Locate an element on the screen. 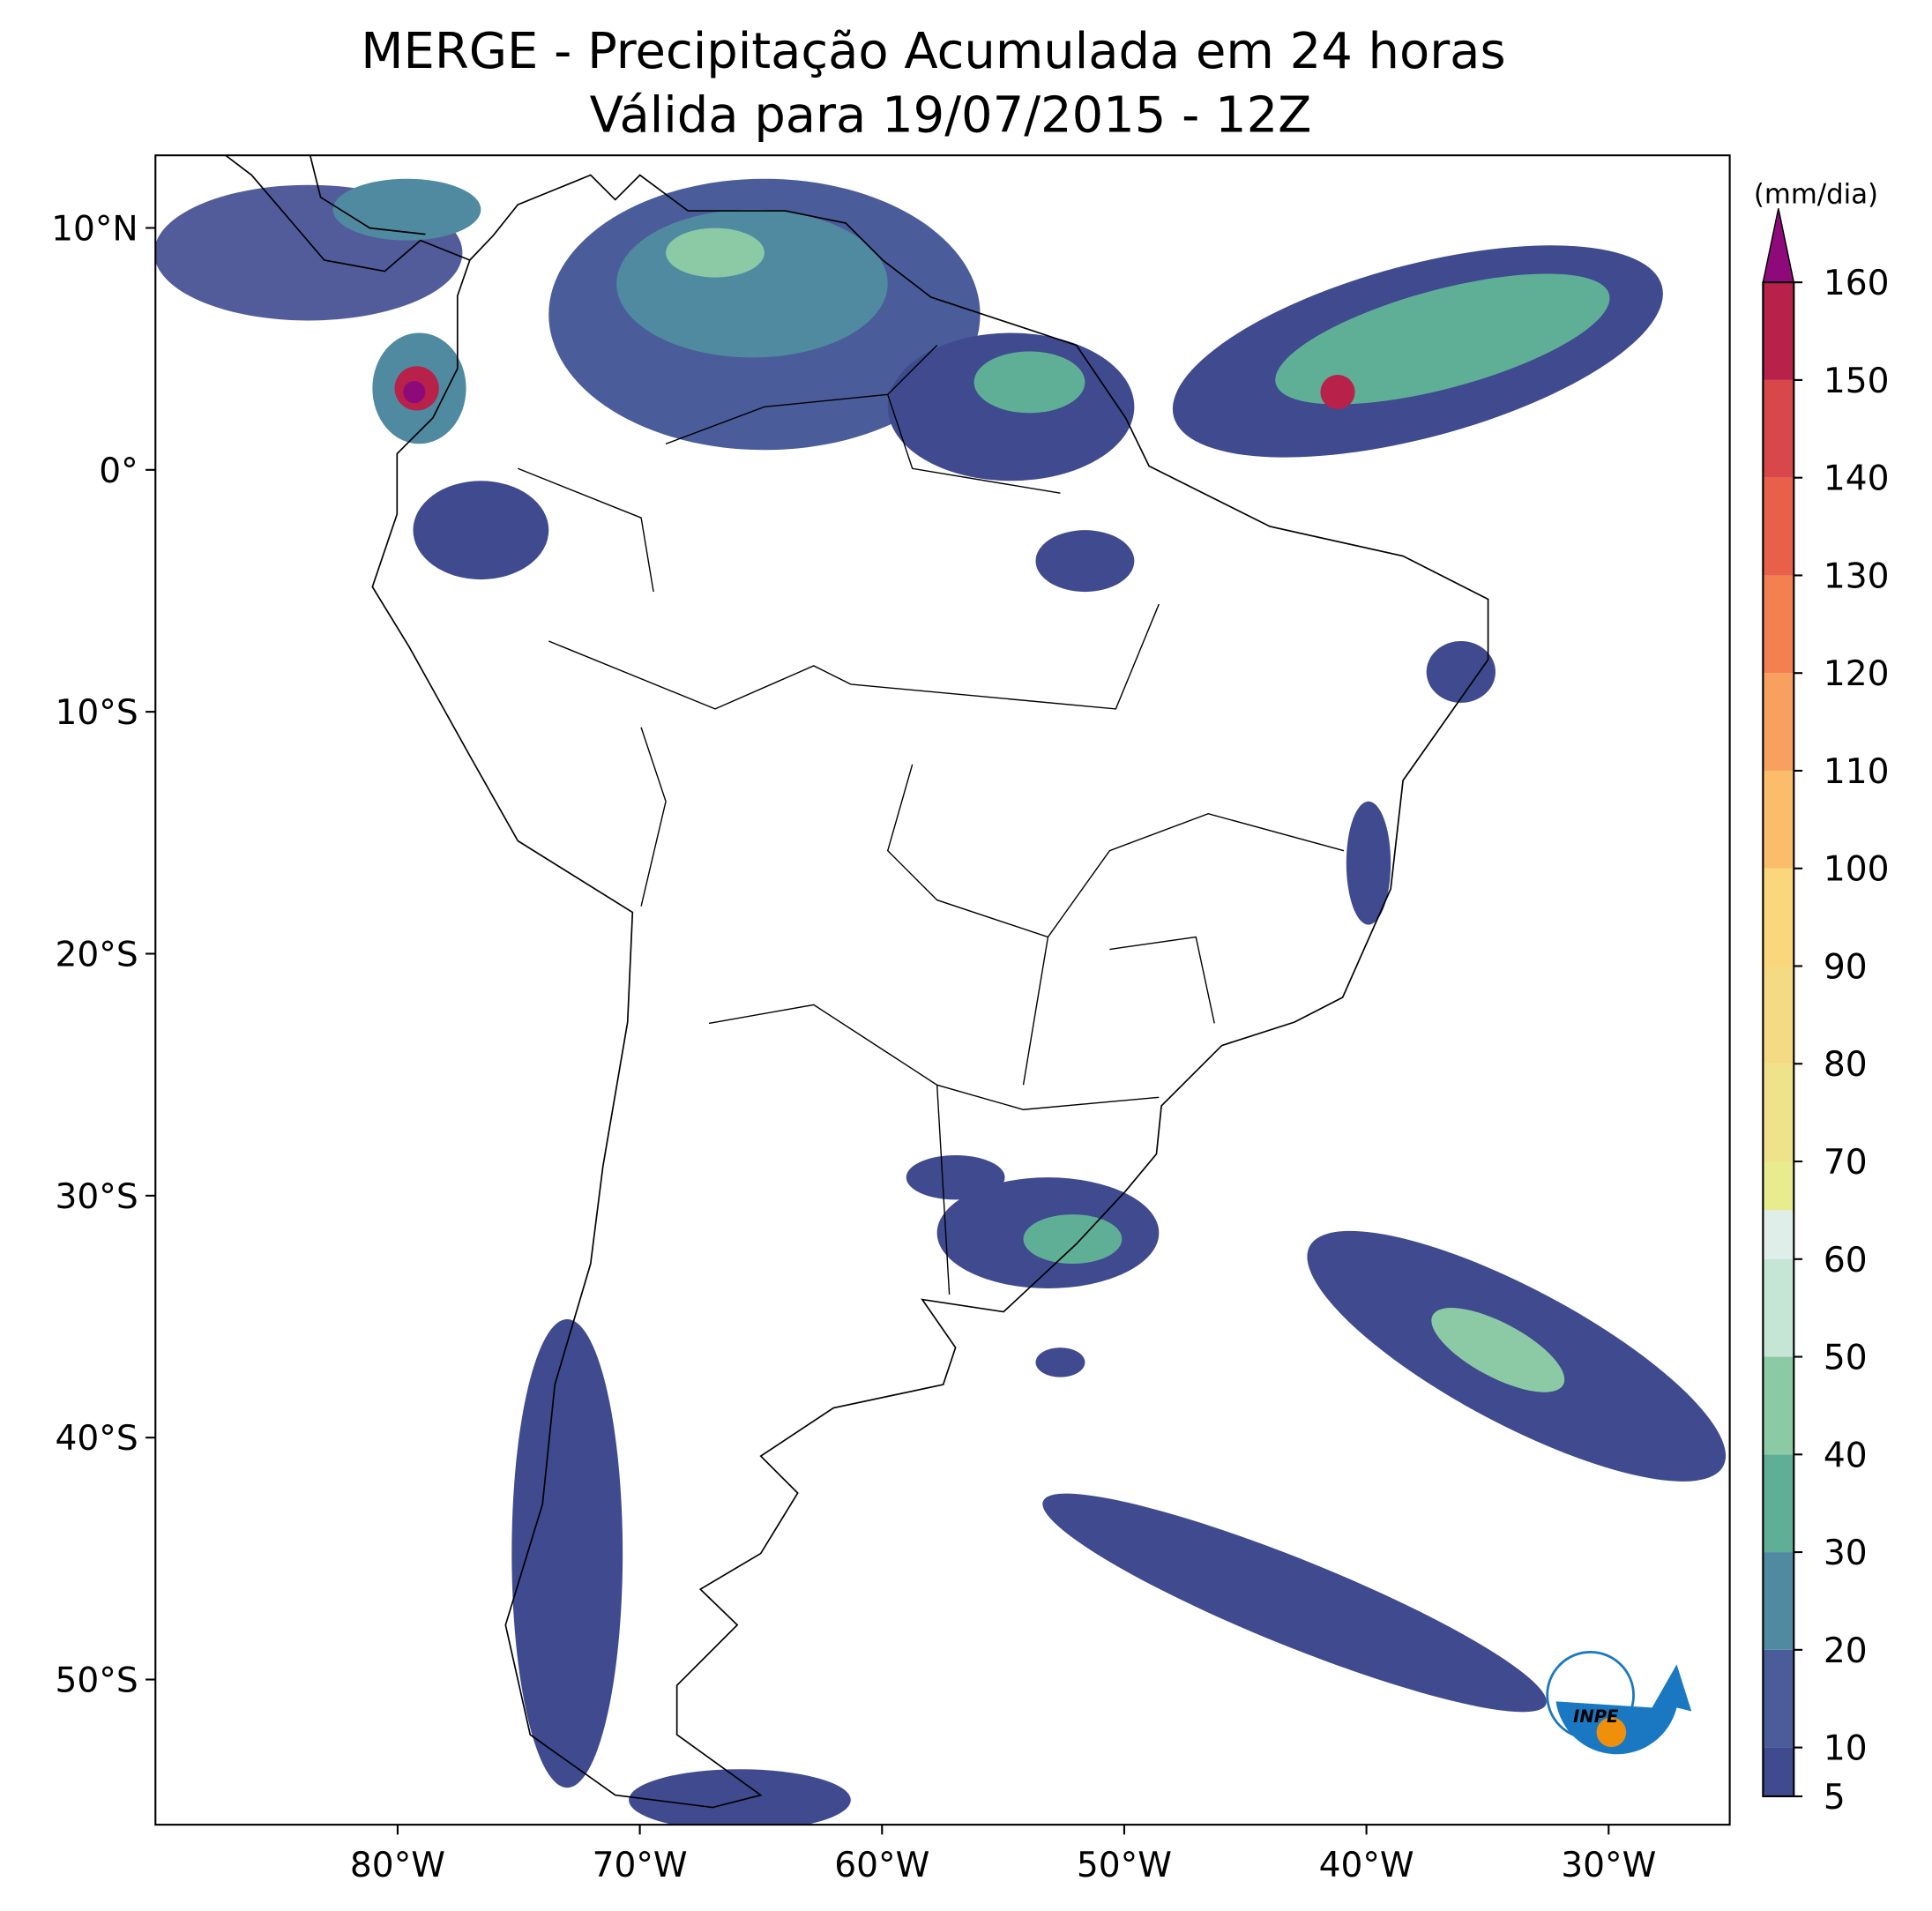 The width and height of the screenshot is (1932, 1911). x-tick-label: 30°W is located at coordinates (1608, 1865).